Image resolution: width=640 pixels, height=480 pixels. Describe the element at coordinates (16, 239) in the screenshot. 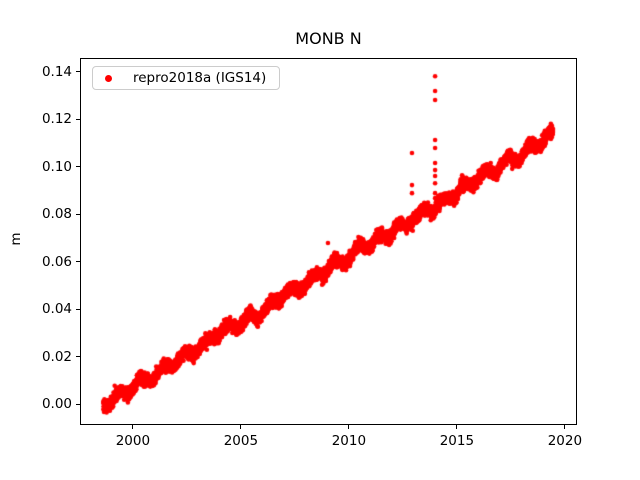

I see `y-axis-label: m` at that location.